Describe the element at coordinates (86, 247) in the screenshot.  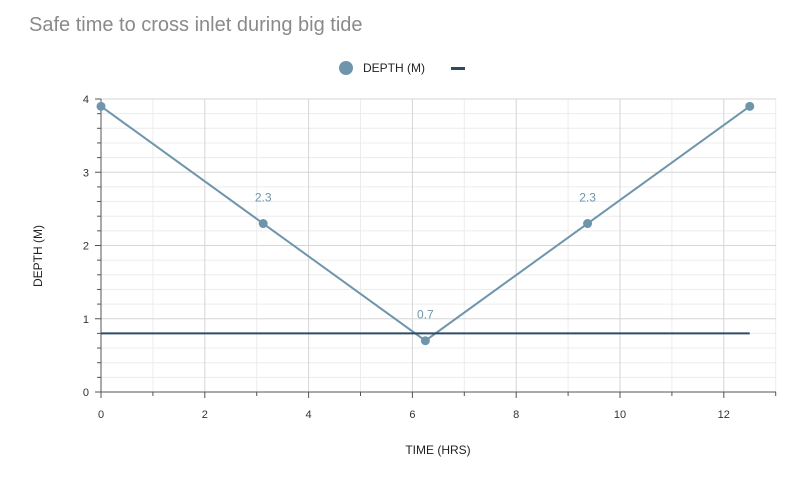
I see `y-tick-label: 2` at that location.